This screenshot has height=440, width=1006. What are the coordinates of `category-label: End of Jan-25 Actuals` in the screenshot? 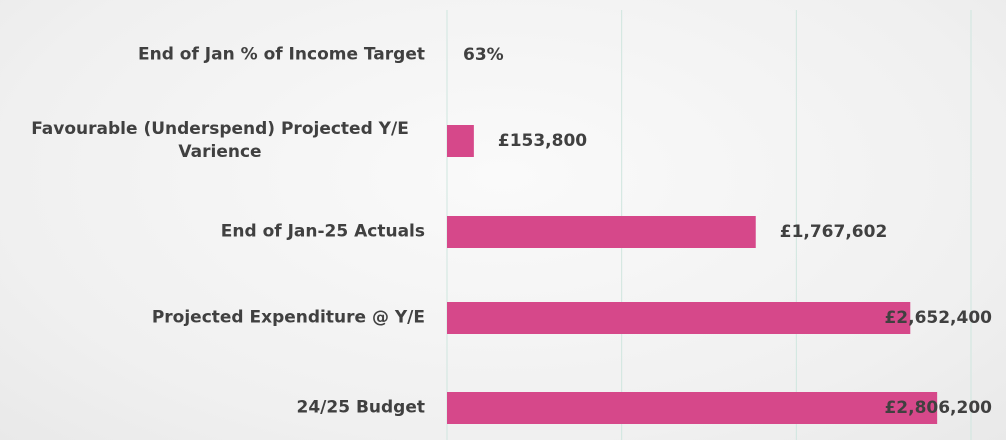 It's located at (323, 232).